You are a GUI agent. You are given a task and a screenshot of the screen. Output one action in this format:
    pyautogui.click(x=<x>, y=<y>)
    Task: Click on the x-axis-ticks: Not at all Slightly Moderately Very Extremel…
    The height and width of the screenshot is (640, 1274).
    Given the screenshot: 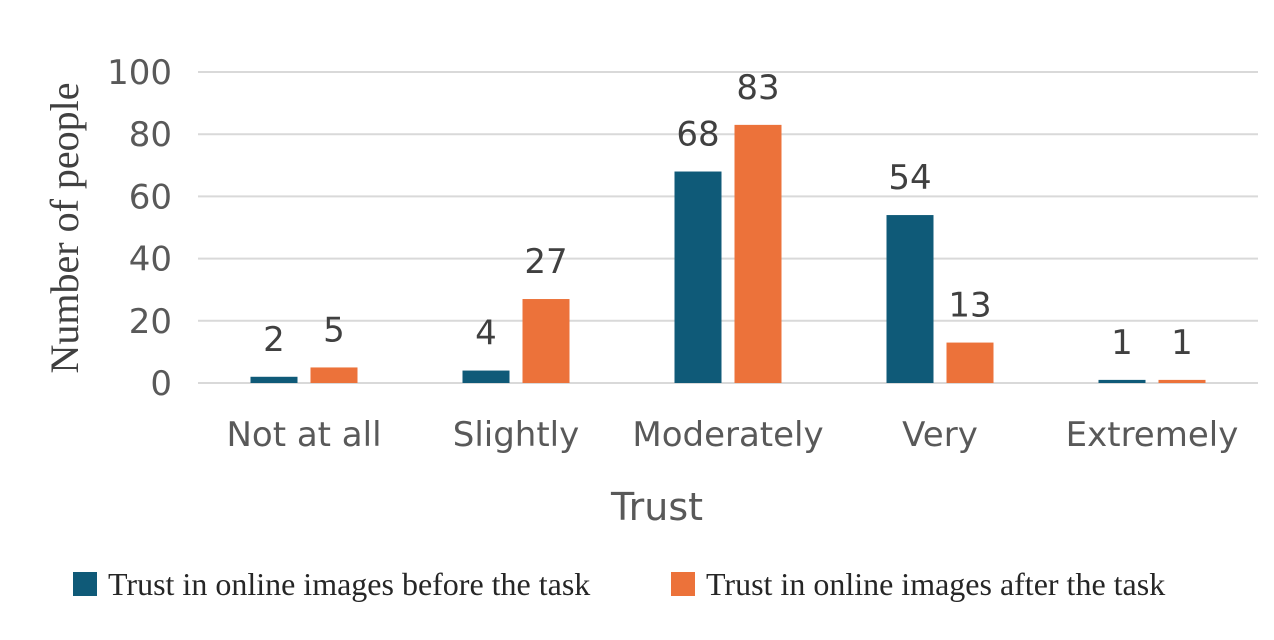 What is the action you would take?
    pyautogui.click(x=732, y=435)
    